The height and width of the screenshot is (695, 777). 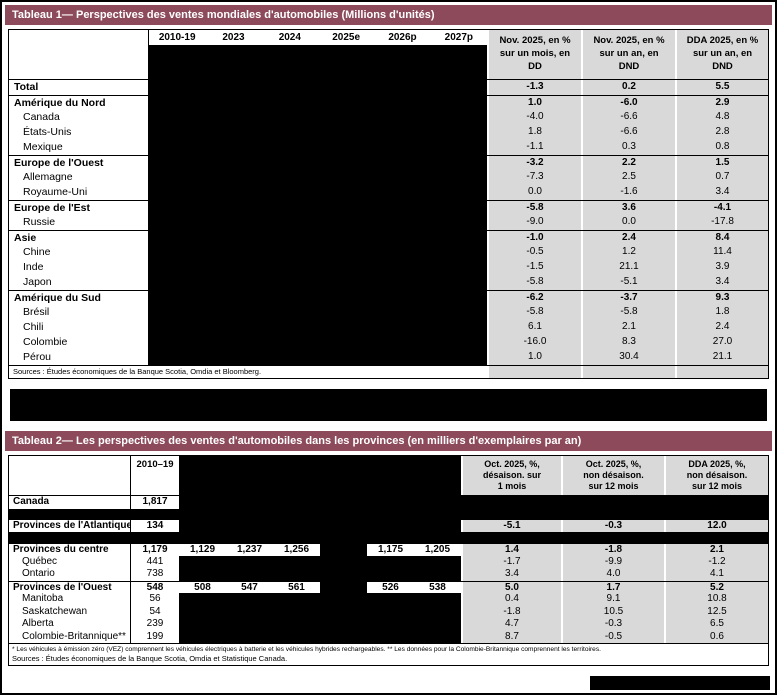 What do you see at coordinates (721, 177) in the screenshot?
I see `value-cell: 0.7` at bounding box center [721, 177].